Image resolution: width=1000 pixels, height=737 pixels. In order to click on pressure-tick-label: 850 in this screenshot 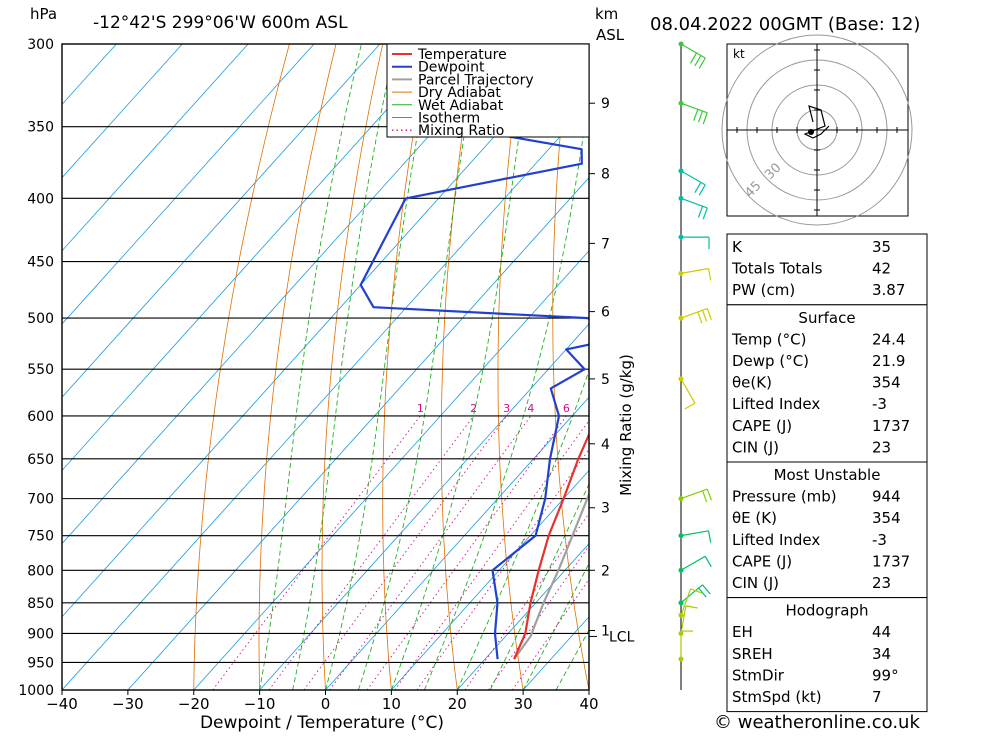, I will do `click(40, 604)`.